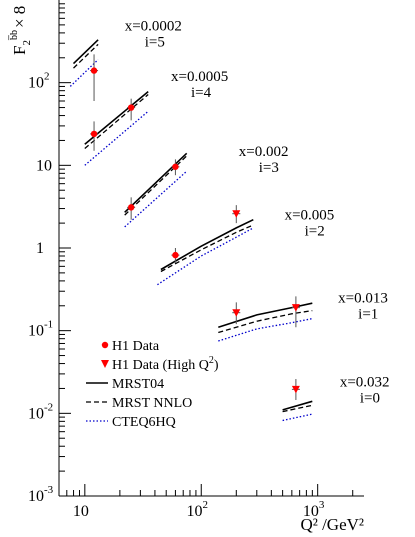  What do you see at coordinates (19, 17) in the screenshot?
I see `y-axis-label-tail: × 8` at bounding box center [19, 17].